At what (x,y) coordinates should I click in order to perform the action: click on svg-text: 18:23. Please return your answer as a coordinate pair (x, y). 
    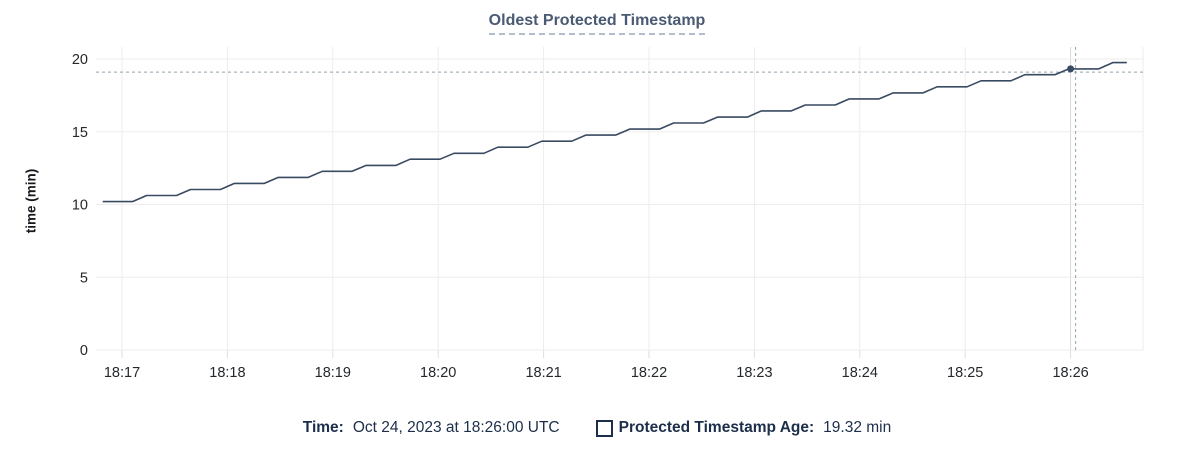
    Looking at the image, I should click on (754, 373).